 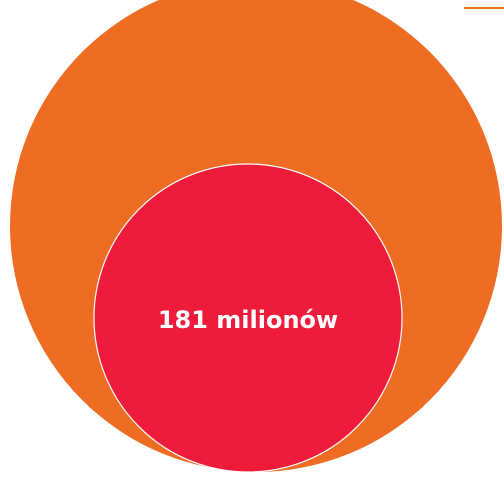 I want to click on inner-bubble-label: 181 milionów, so click(x=248, y=320).